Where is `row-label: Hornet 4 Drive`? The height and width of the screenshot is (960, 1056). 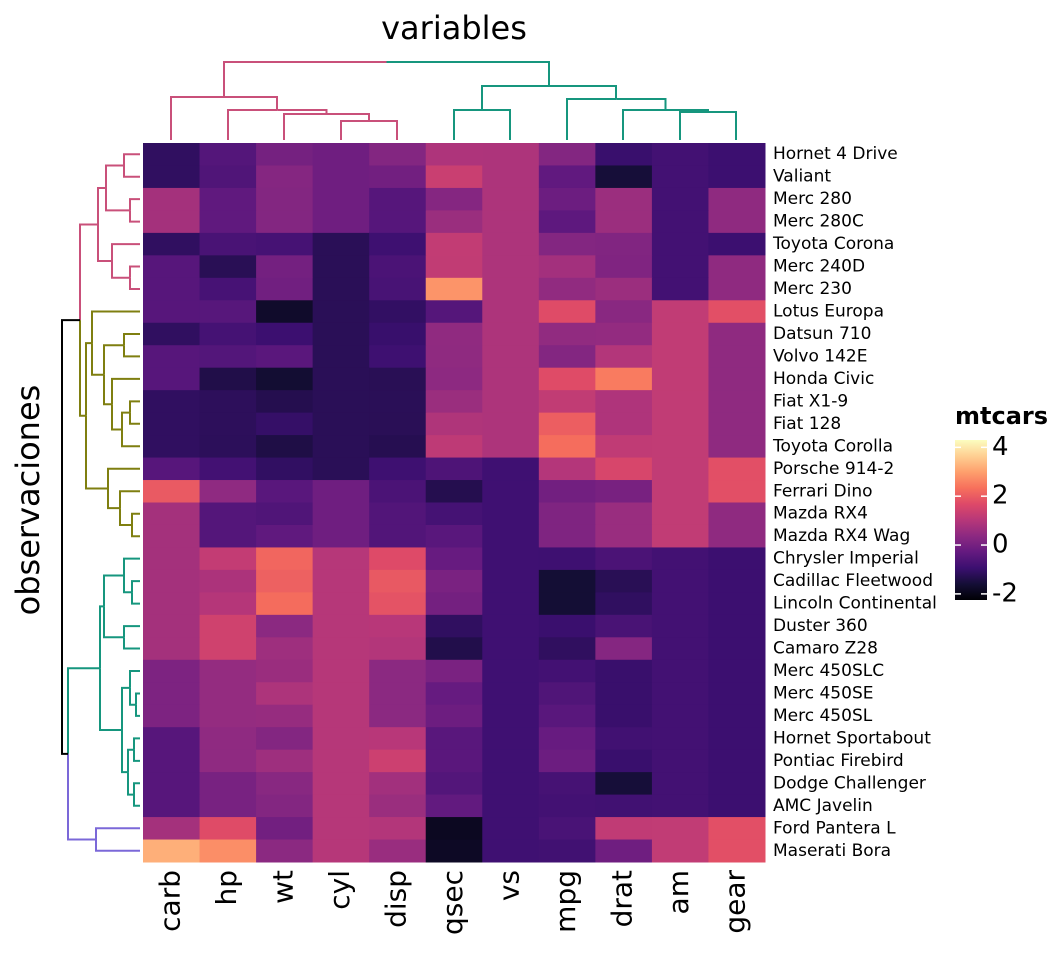
row-label: Hornet 4 Drive is located at coordinates (835, 154).